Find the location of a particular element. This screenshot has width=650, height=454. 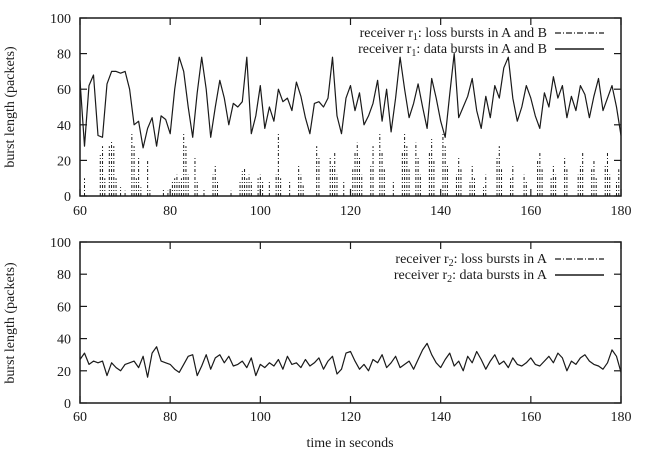

data-bursts-line is located at coordinates (350, 360).